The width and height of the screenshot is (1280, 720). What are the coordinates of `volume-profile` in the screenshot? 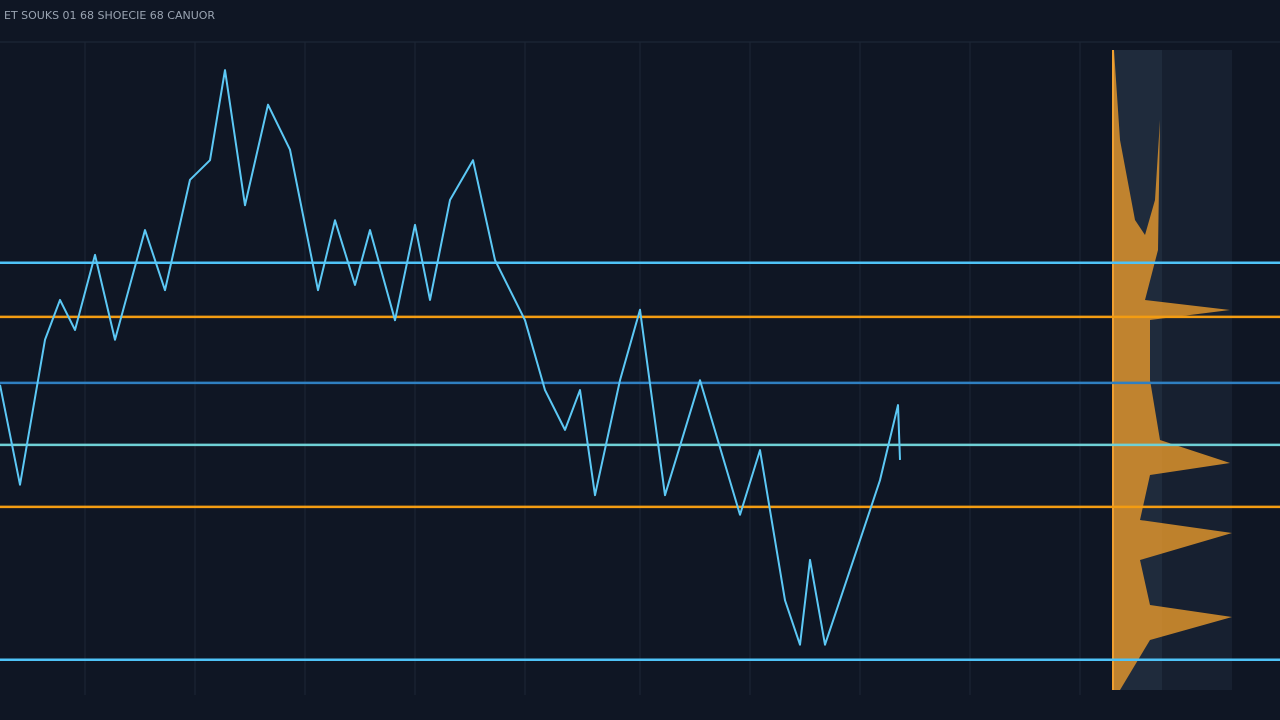 It's located at (1172, 370).